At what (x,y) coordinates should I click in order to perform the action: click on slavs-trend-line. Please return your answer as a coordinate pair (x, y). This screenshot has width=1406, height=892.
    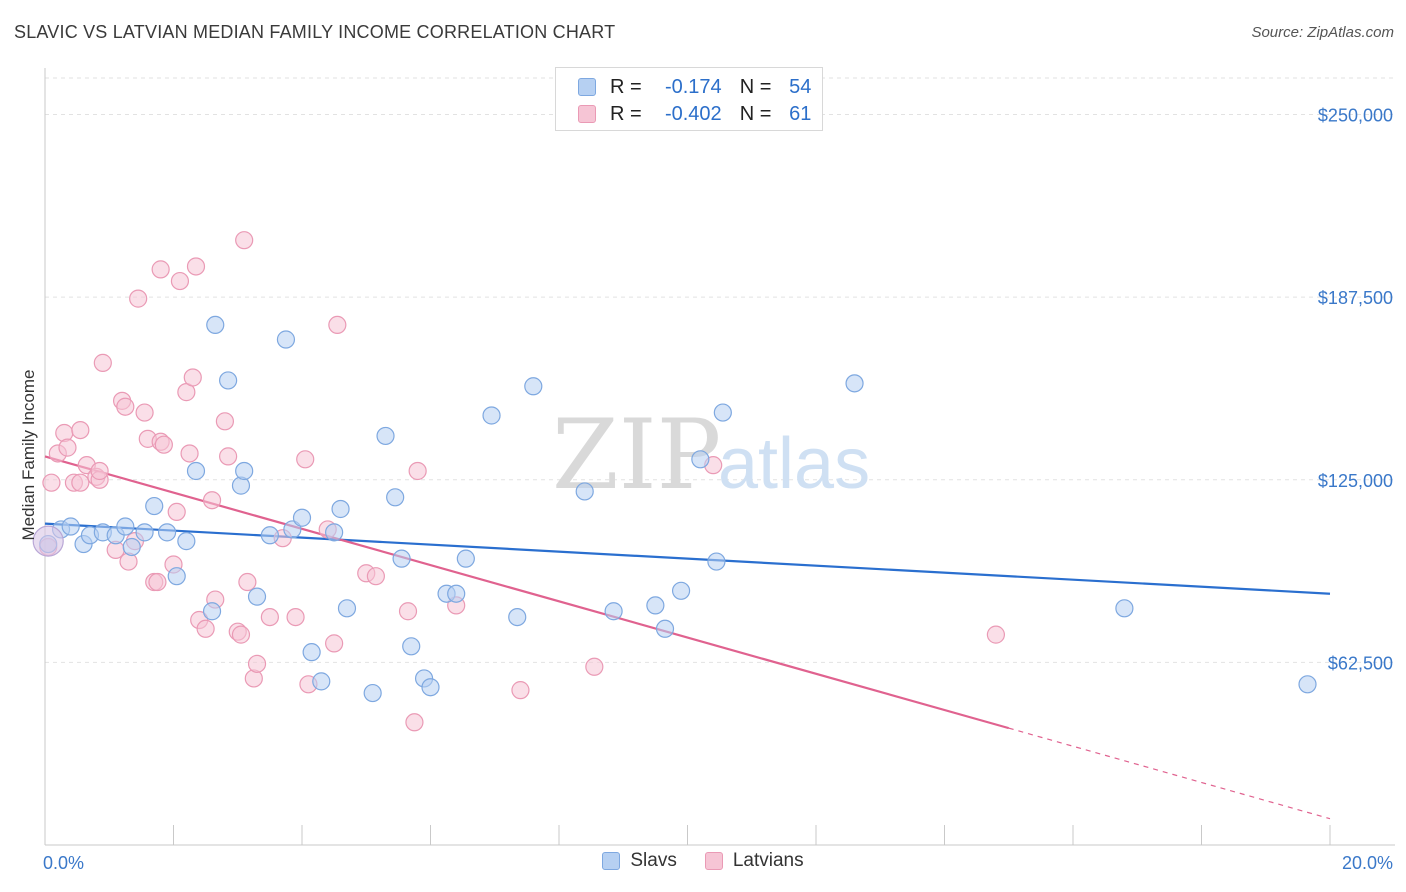
    Looking at the image, I should click on (687, 558).